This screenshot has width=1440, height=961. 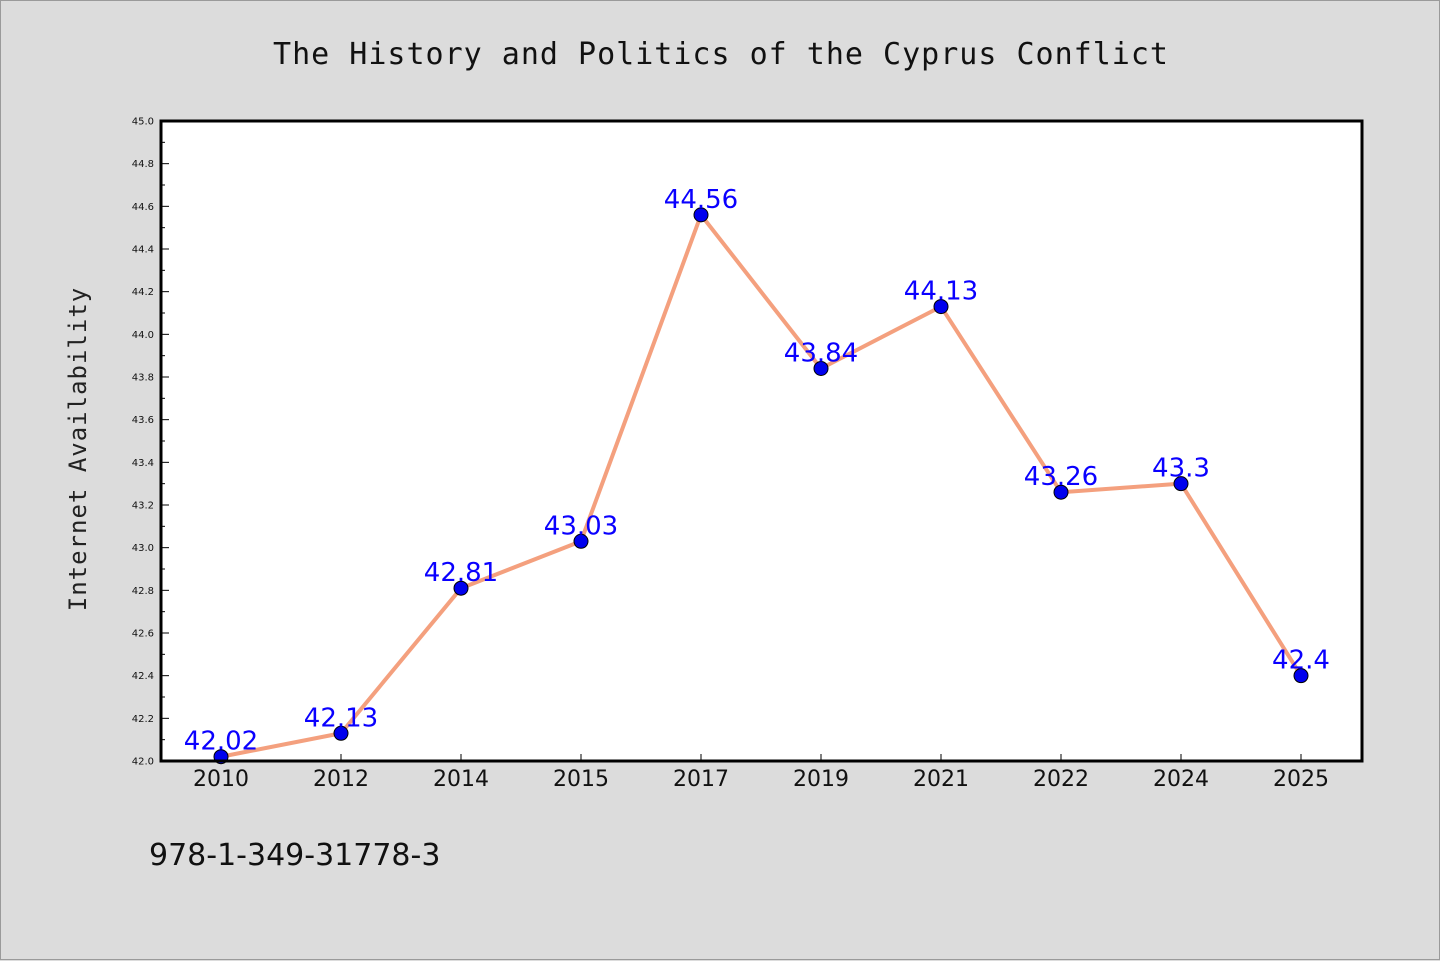 I want to click on x-tick-label: 2021, so click(x=941, y=779).